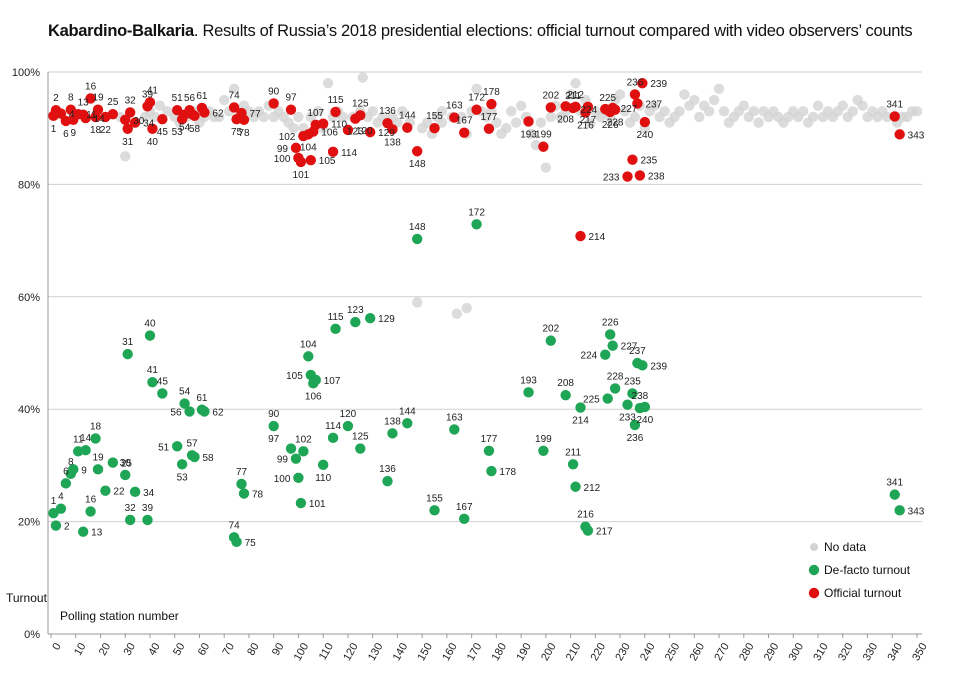 Image resolution: width=956 pixels, height=683 pixels. What do you see at coordinates (500, 652) in the screenshot?
I see `x-tick-label: 180` at bounding box center [500, 652].